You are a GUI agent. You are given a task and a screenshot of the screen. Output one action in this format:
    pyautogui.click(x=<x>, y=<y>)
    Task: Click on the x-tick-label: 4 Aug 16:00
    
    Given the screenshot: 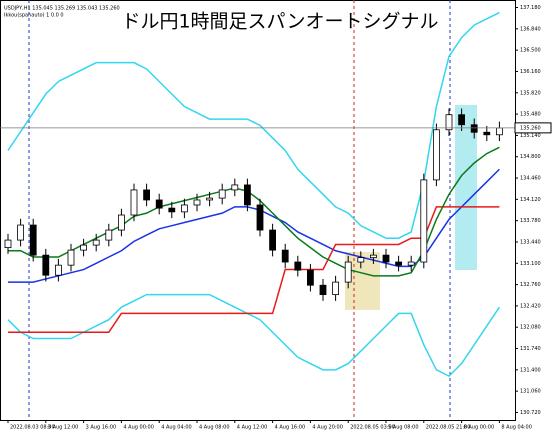 What is the action you would take?
    pyautogui.click(x=290, y=428)
    